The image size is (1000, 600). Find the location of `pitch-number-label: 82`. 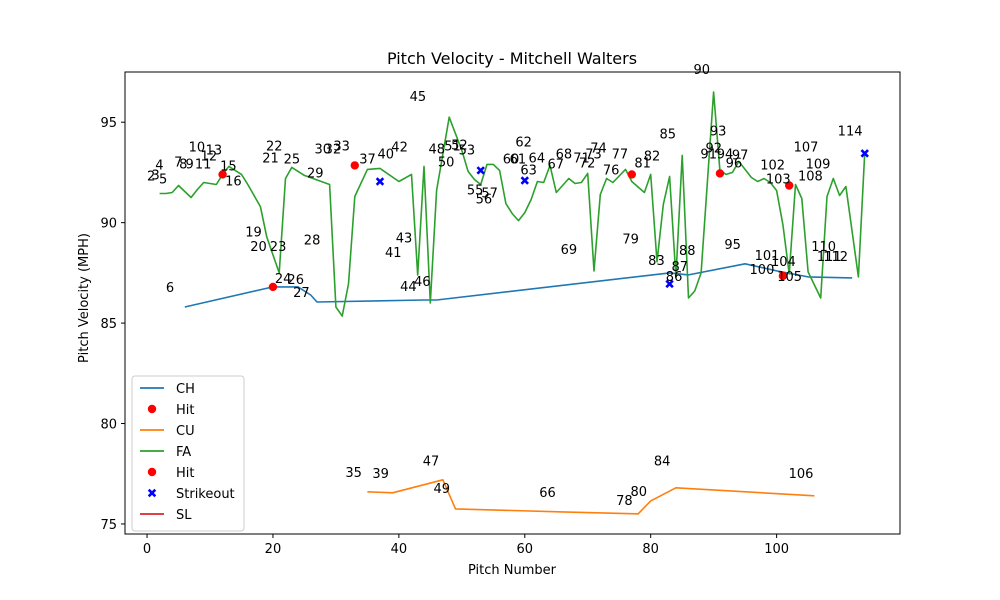

pitch-number-label: 82 is located at coordinates (652, 156).